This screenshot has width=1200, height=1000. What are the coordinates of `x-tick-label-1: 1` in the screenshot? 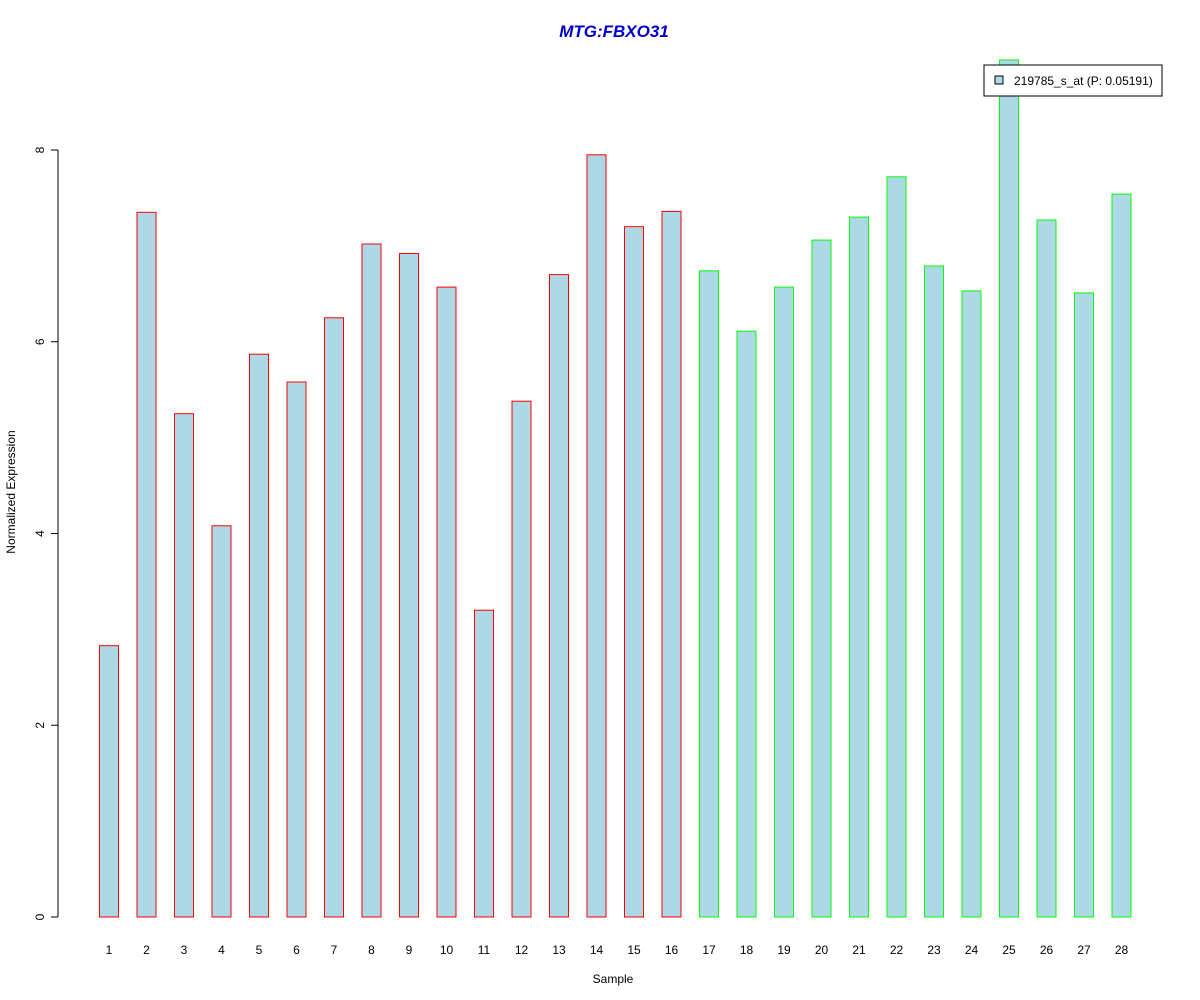 It's located at (109, 950).